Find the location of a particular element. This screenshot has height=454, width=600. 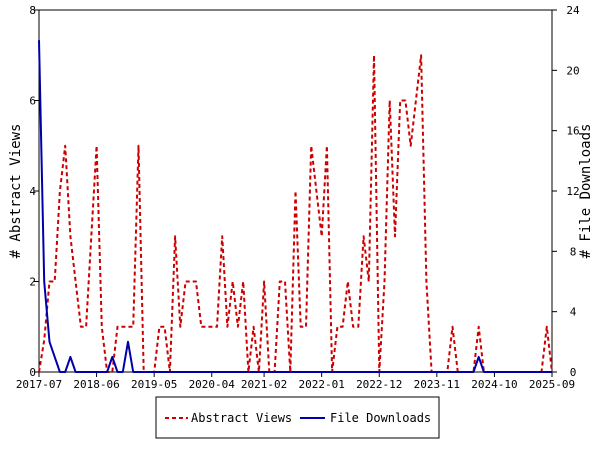

legend-box is located at coordinates (297, 417).